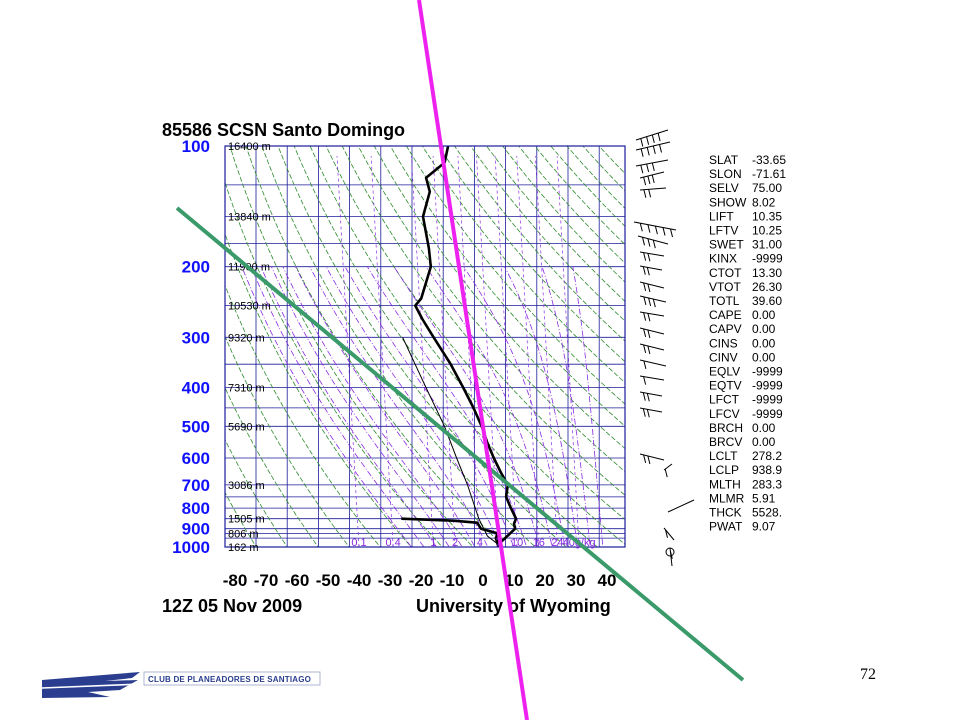 This screenshot has width=960, height=720. Describe the element at coordinates (742, 498) in the screenshot. I see `index-row: MLMR 5.91` at that location.